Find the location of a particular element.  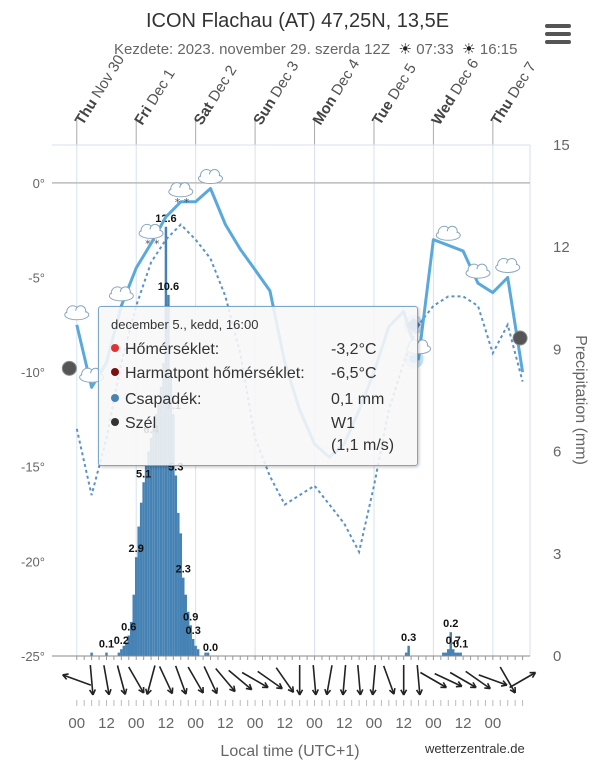

tooltip-row-temperature: Hőmérséklet: is located at coordinates (165, 350).